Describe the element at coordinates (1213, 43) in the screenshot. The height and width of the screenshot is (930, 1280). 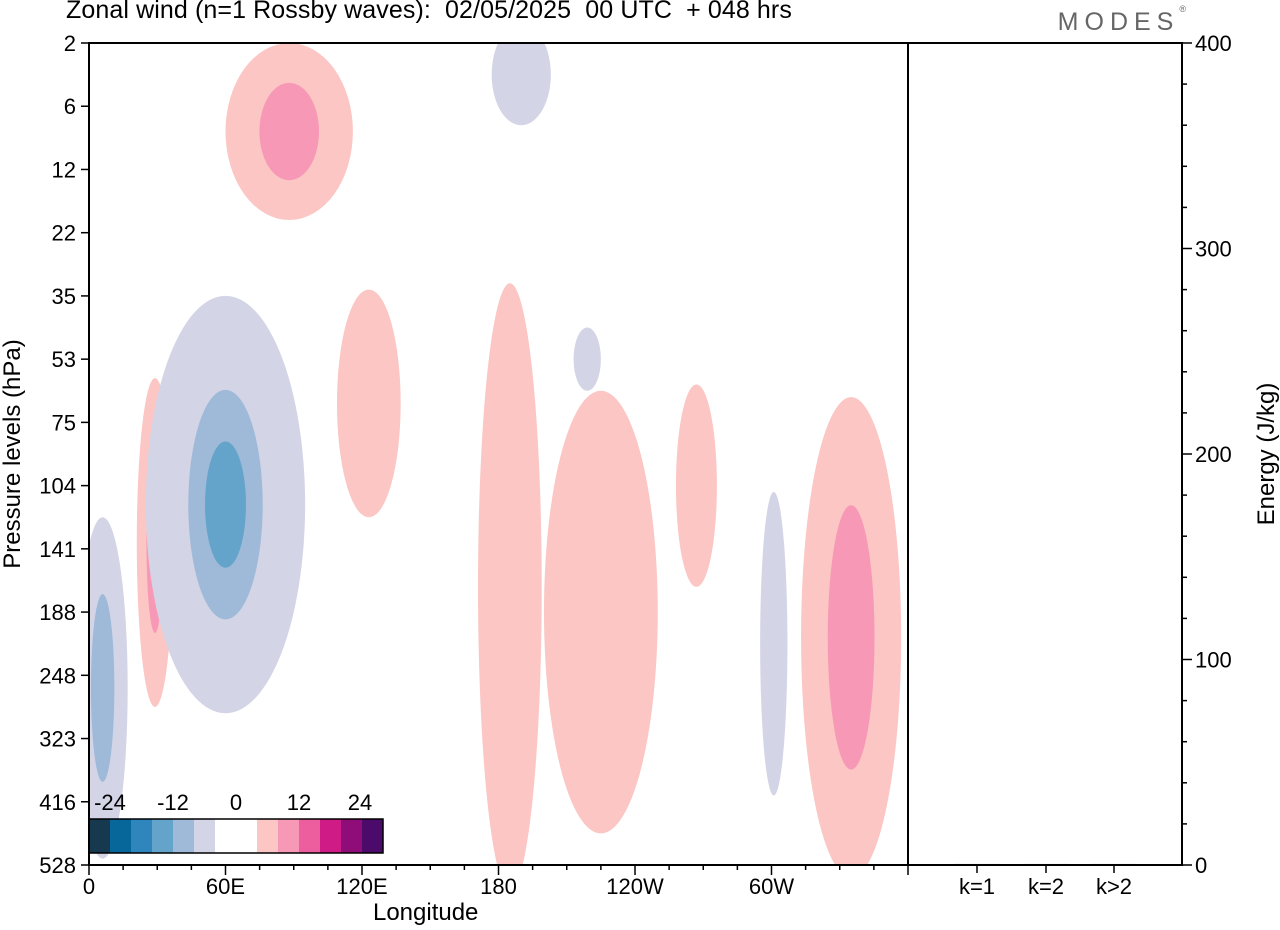
I see `energy-tick-label: 400` at that location.